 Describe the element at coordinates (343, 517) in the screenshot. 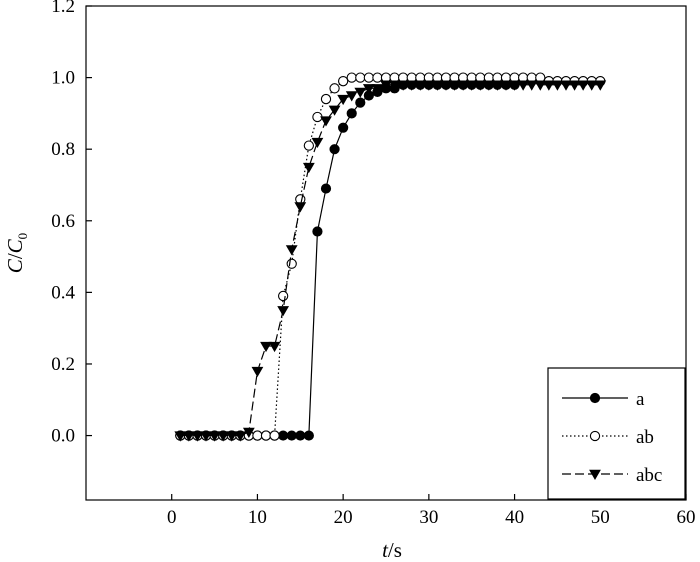

I see `x-tick-label: 20` at that location.